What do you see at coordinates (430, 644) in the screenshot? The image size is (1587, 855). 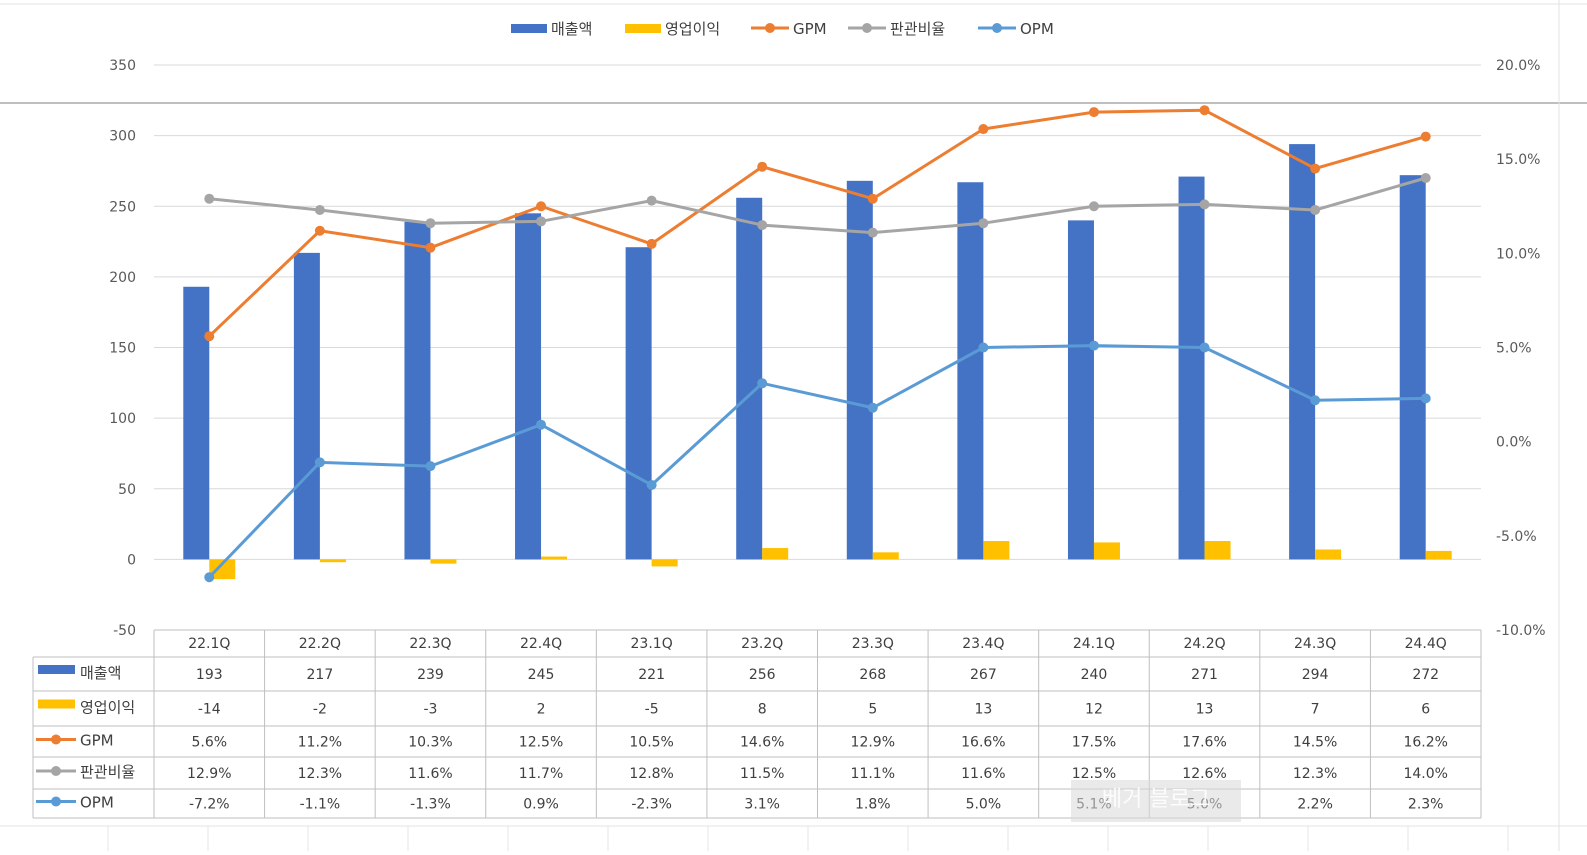 I see `table-header-cell: 22.3Q` at bounding box center [430, 644].